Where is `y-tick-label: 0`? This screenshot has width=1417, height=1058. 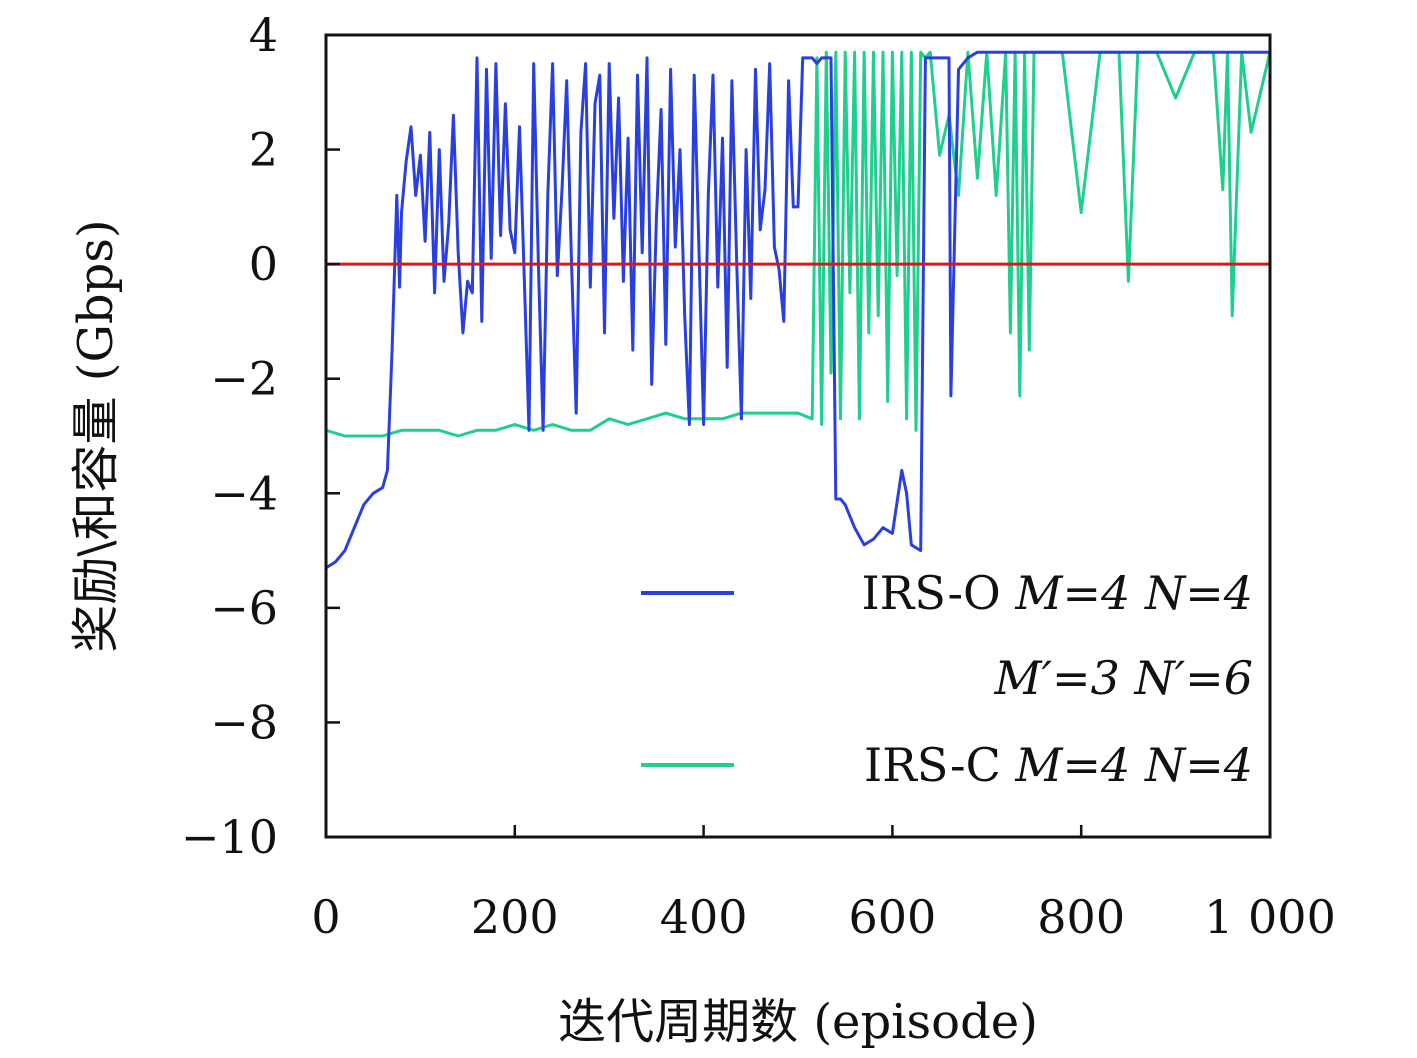
y-tick-label: 0 is located at coordinates (263, 264).